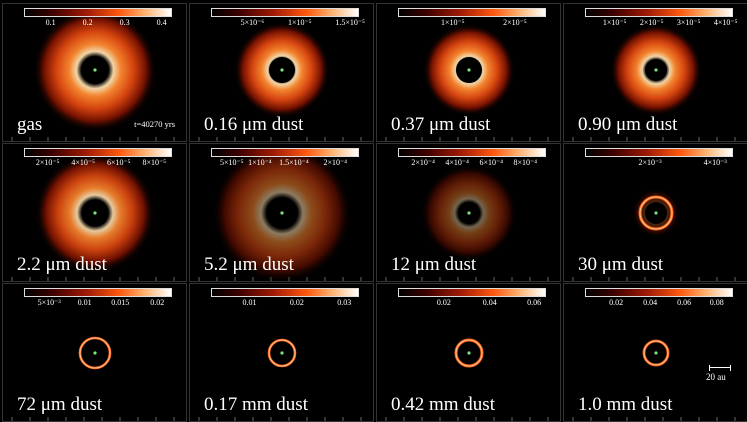 Image resolution: width=747 pixels, height=422 pixels. What do you see at coordinates (88, 22) in the screenshot?
I see `colorbar-tick-label: 0.2` at bounding box center [88, 22].